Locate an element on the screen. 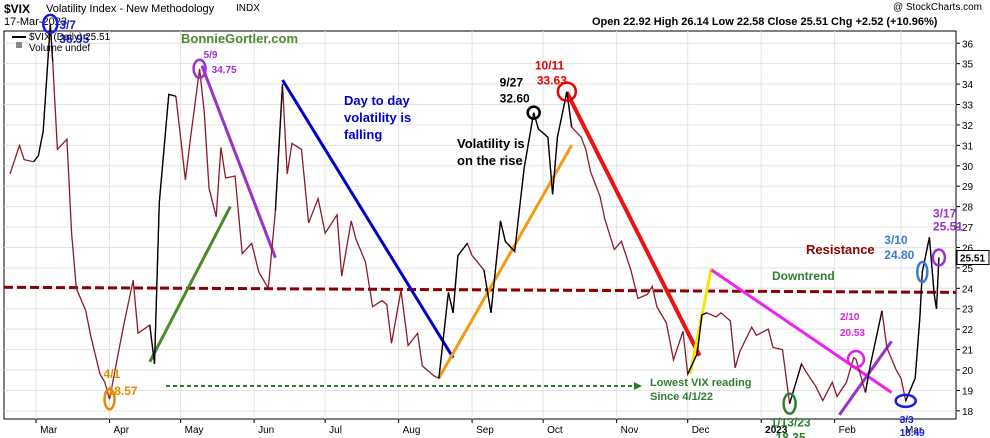 The width and height of the screenshot is (990, 438). x-tick-label: Dec is located at coordinates (701, 430).